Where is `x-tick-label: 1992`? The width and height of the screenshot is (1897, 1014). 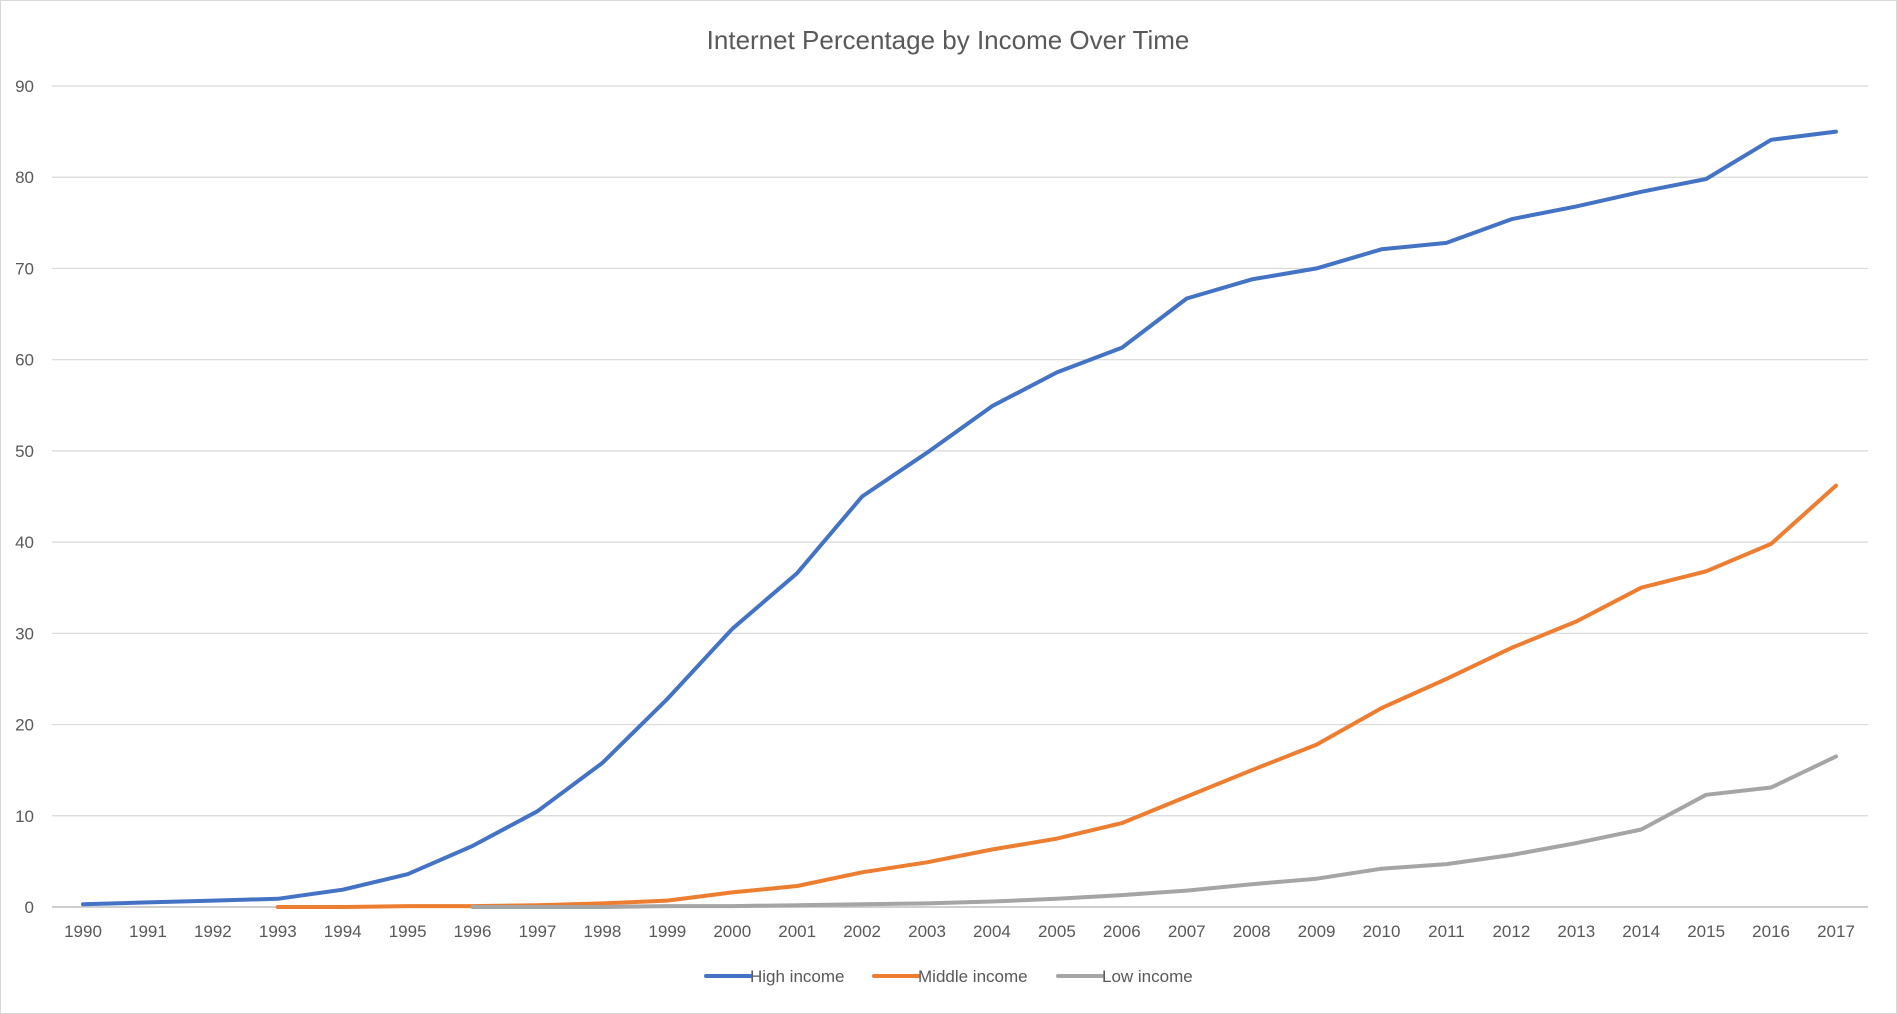
x-tick-label: 1992 is located at coordinates (213, 931).